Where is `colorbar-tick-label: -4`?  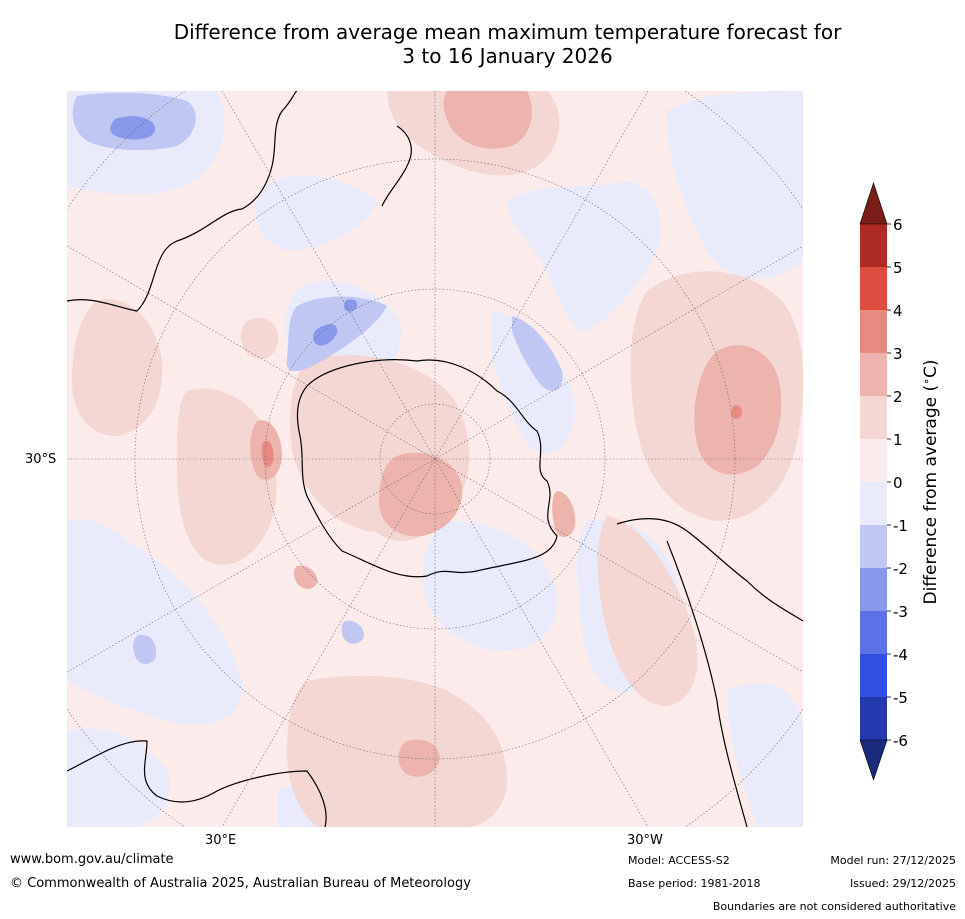 colorbar-tick-label: -4 is located at coordinates (900, 655).